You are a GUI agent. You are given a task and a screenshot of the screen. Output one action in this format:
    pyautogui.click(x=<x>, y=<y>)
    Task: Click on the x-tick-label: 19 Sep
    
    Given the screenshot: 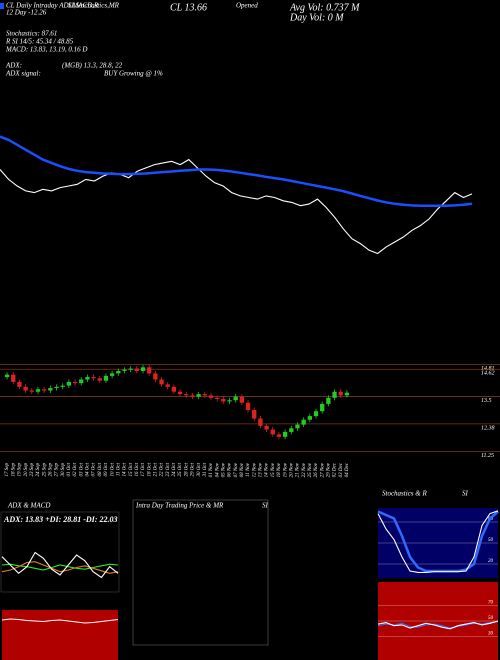 What is the action you would take?
    pyautogui.click(x=20, y=470)
    